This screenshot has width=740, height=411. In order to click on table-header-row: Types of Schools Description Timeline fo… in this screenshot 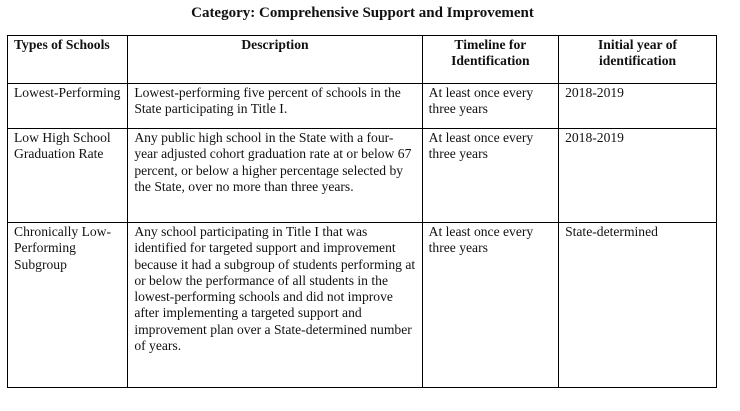, I will do `click(361, 59)`.